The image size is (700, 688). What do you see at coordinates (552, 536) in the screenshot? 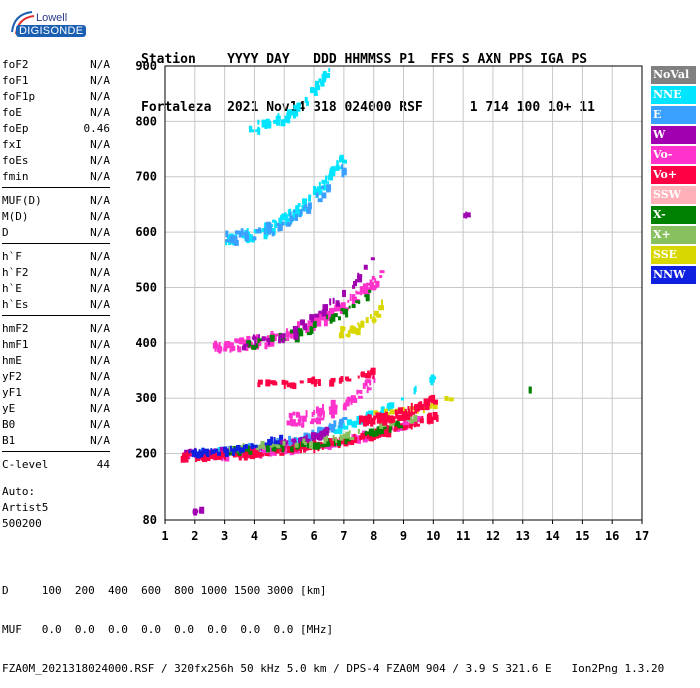
I see `x-tick-label: 14` at bounding box center [552, 536].